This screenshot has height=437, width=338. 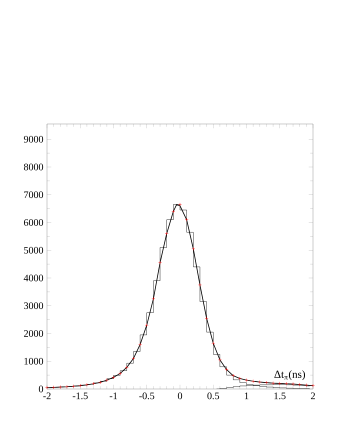 I want to click on y-tick-label: 1000, so click(x=34, y=361).